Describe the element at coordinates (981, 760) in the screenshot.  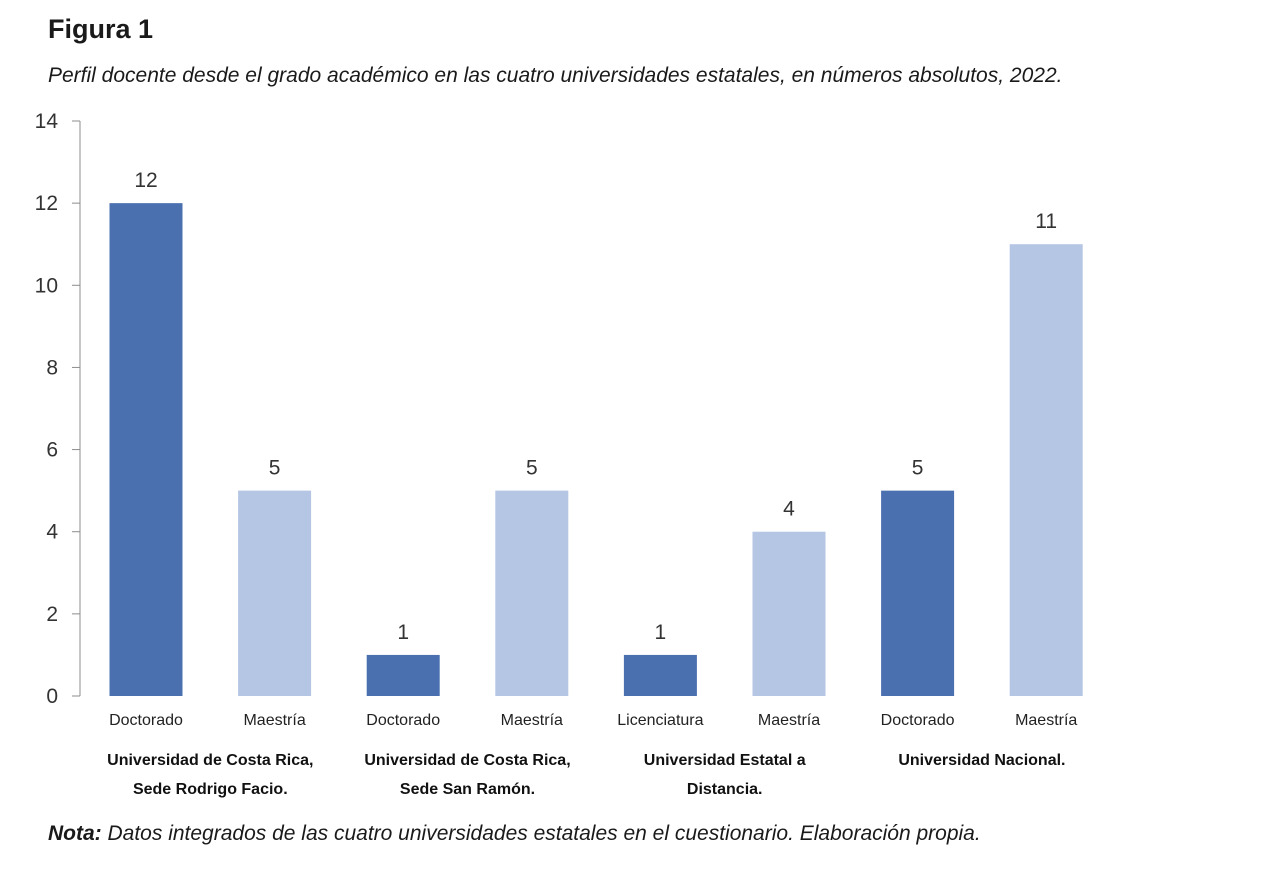
I see `group-label: Universidad Nacional.` at that location.